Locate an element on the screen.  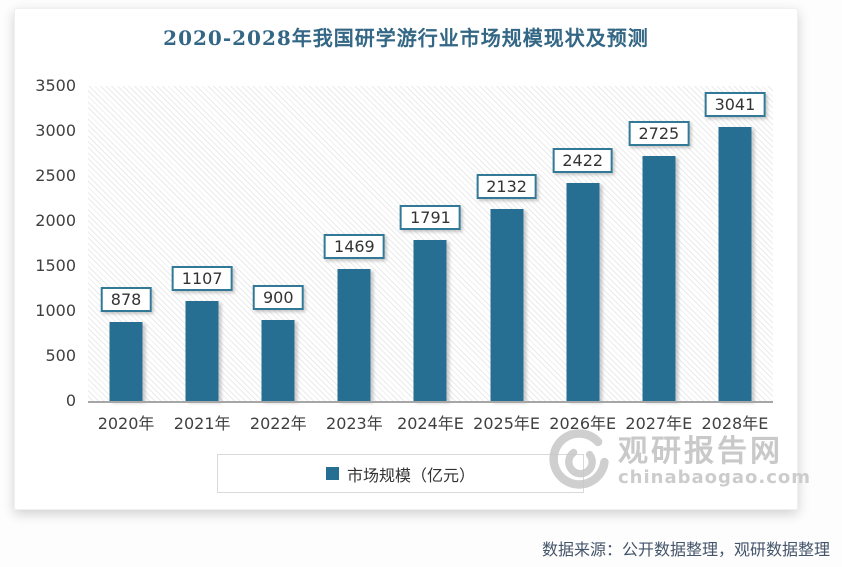
watermark-text: 观研报告网 chinabaogao.com is located at coordinates (714, 461).